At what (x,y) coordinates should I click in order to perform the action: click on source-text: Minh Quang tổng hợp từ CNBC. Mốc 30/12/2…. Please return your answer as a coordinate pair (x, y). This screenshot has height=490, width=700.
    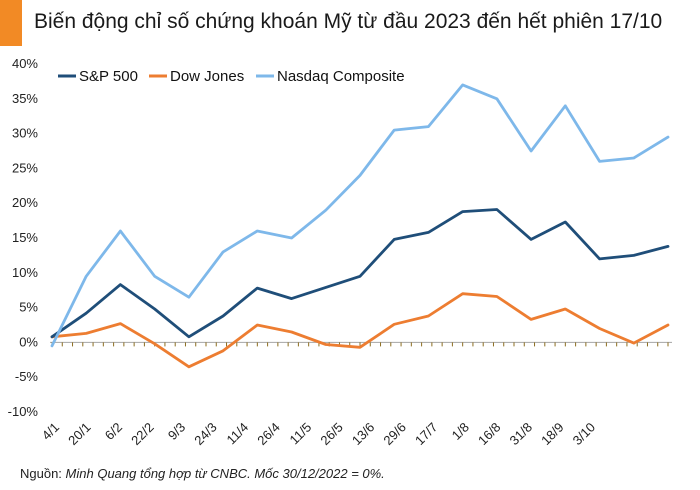
    Looking at the image, I should click on (225, 473).